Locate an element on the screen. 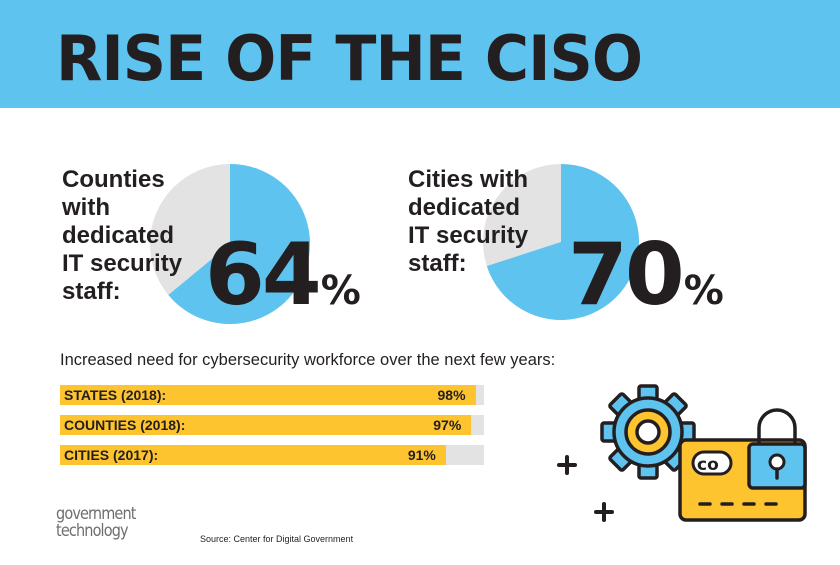 The height and width of the screenshot is (565, 840). security-illustration: co is located at coordinates (682, 453).